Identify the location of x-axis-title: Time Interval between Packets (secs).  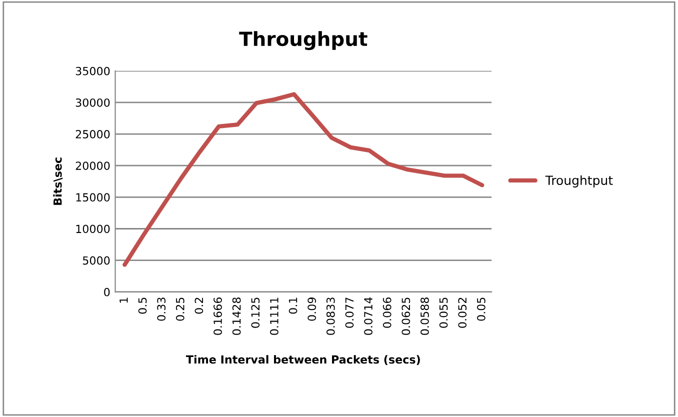
(303, 360).